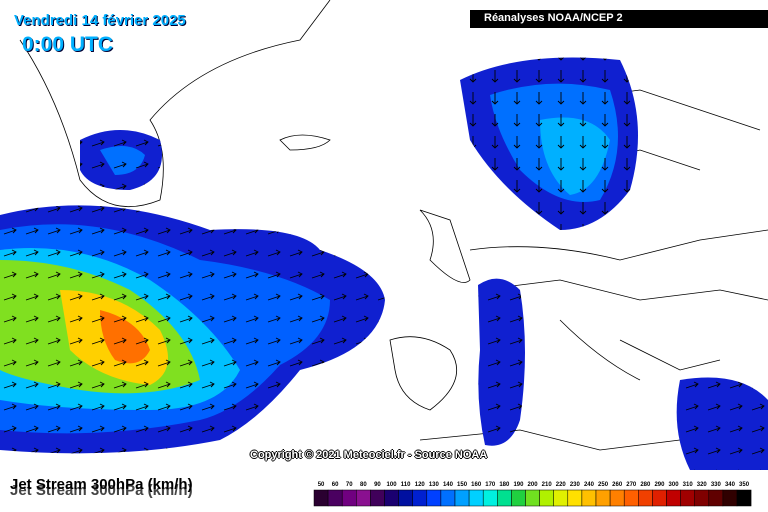  Describe the element at coordinates (377, 485) in the screenshot. I see `scale-label: 90` at that location.